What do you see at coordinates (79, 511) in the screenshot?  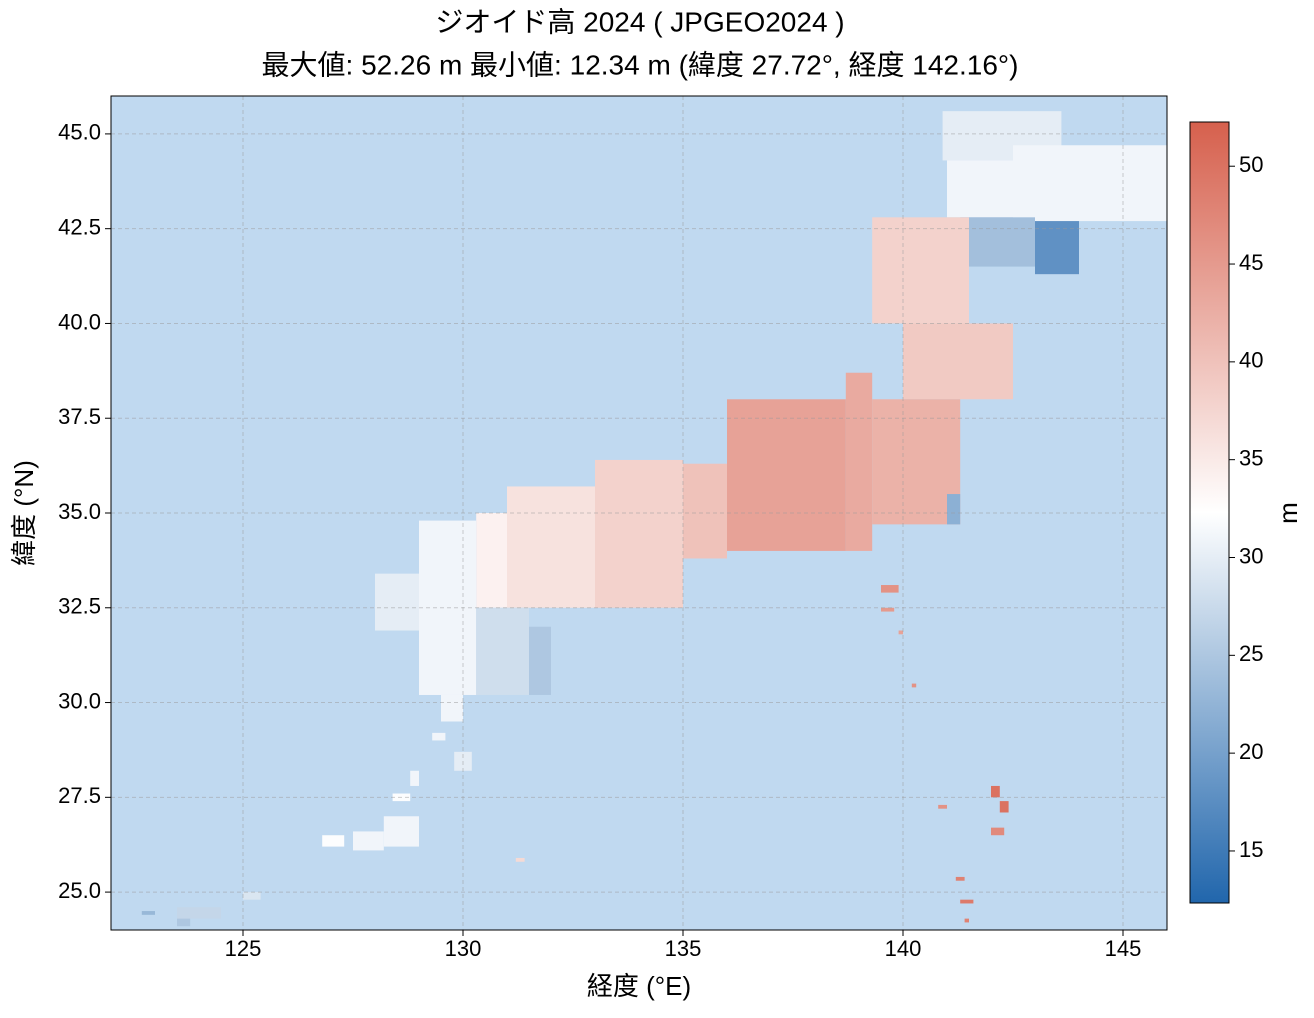 I see `y-tick-label: 35.0` at bounding box center [79, 511].